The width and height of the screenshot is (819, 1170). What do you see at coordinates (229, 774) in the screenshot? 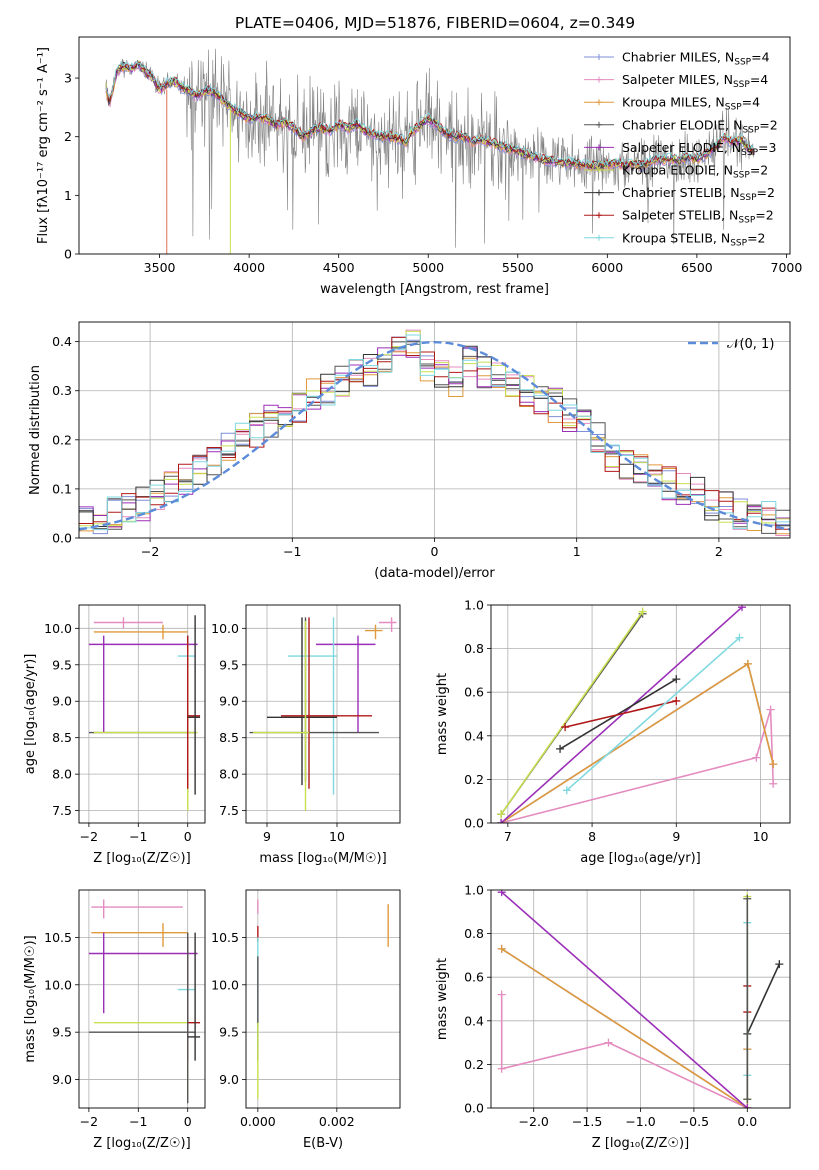
I see `y-tick-label: 8.0` at bounding box center [229, 774].